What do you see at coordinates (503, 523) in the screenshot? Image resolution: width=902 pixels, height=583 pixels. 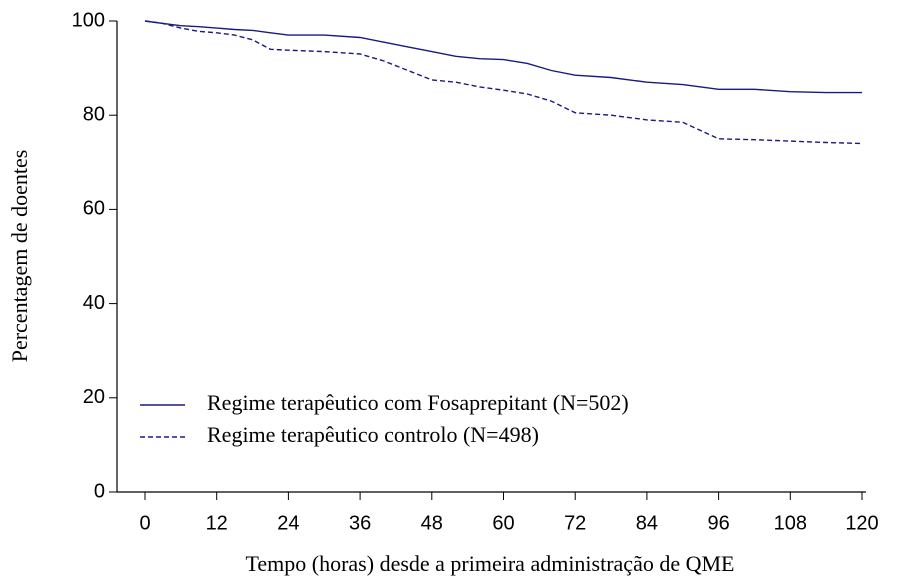 I see `x-tick-label: 60` at bounding box center [503, 523].